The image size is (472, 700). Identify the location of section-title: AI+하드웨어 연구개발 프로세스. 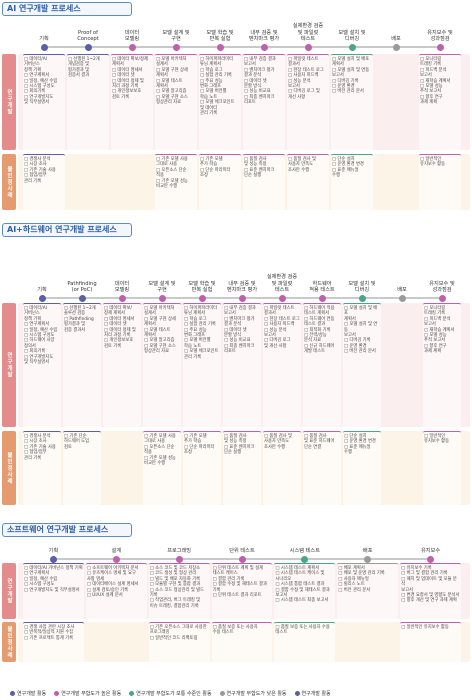
(67, 230).